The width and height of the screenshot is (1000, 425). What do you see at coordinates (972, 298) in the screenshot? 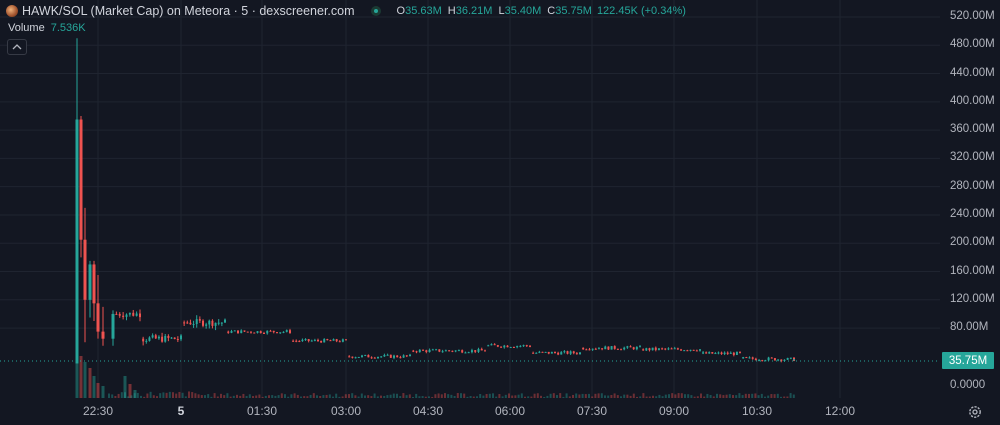
I see `price-tick-label: 120.00M` at bounding box center [972, 298].